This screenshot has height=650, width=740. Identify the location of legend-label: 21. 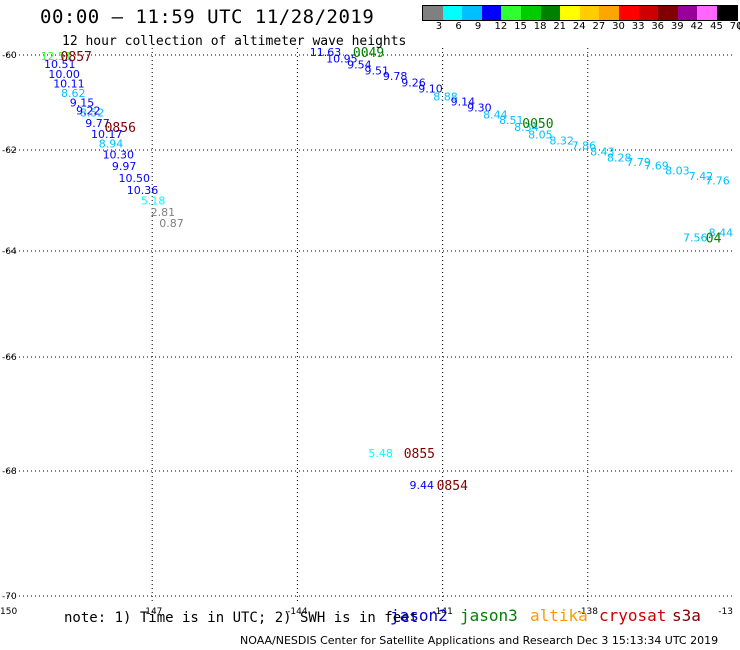
(560, 26).